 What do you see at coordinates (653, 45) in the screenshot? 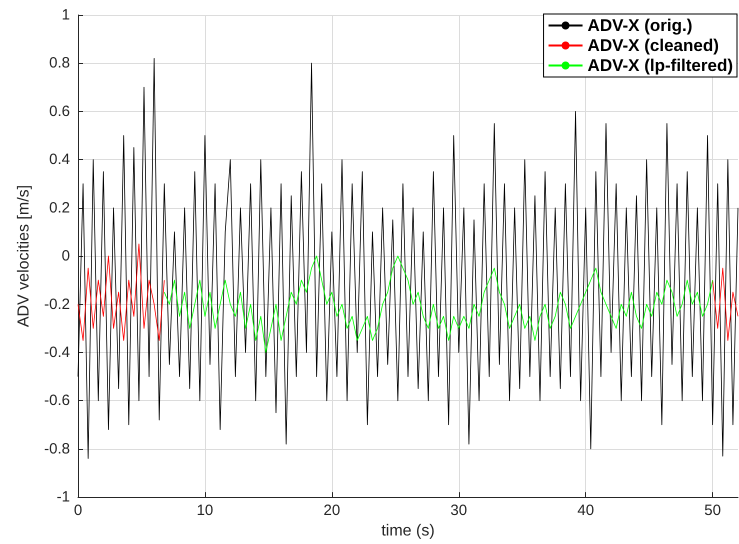
I see `legend-label: ADV-X (cleaned)` at bounding box center [653, 45].